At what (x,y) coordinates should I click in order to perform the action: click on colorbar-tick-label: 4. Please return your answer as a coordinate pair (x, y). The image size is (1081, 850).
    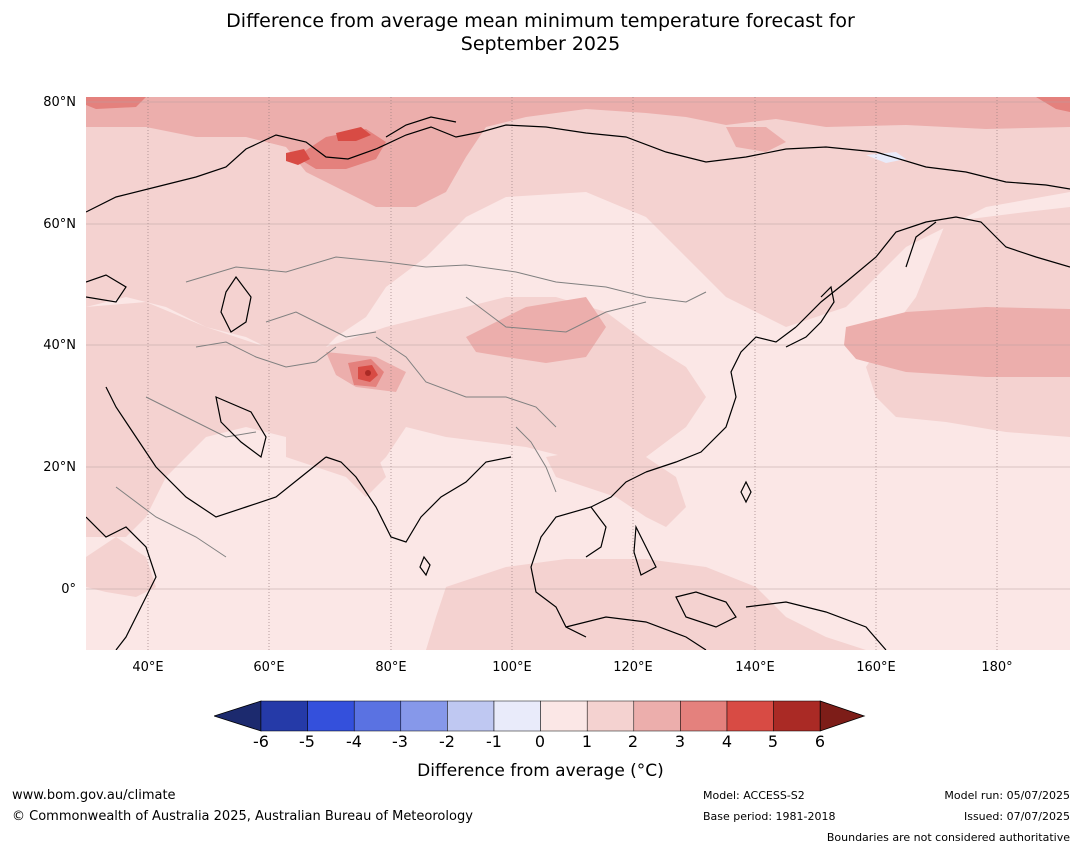
    Looking at the image, I should click on (727, 741).